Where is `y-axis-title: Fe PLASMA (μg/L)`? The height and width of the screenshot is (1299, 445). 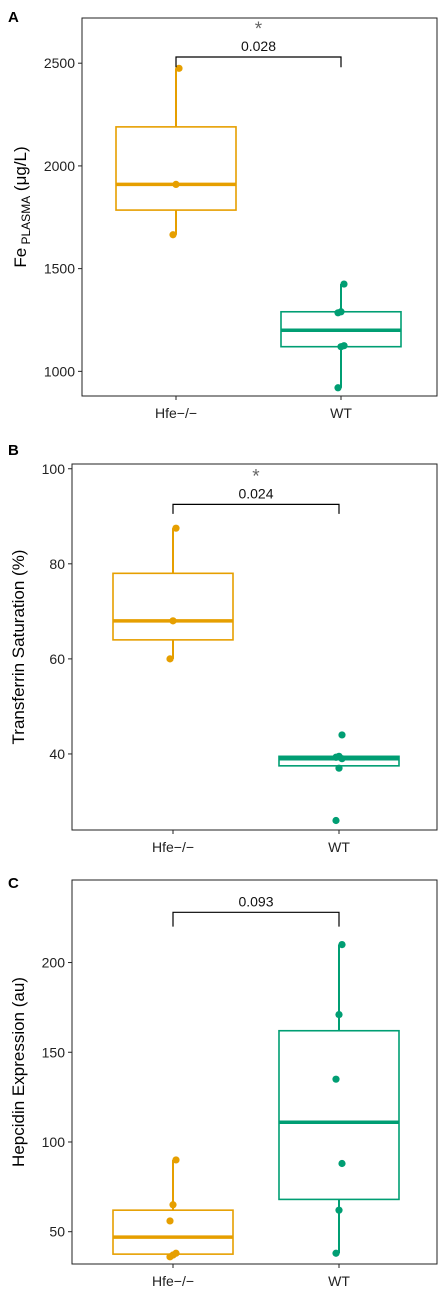
y-axis-title: Fe PLASMA (μg/L) is located at coordinates (22, 206).